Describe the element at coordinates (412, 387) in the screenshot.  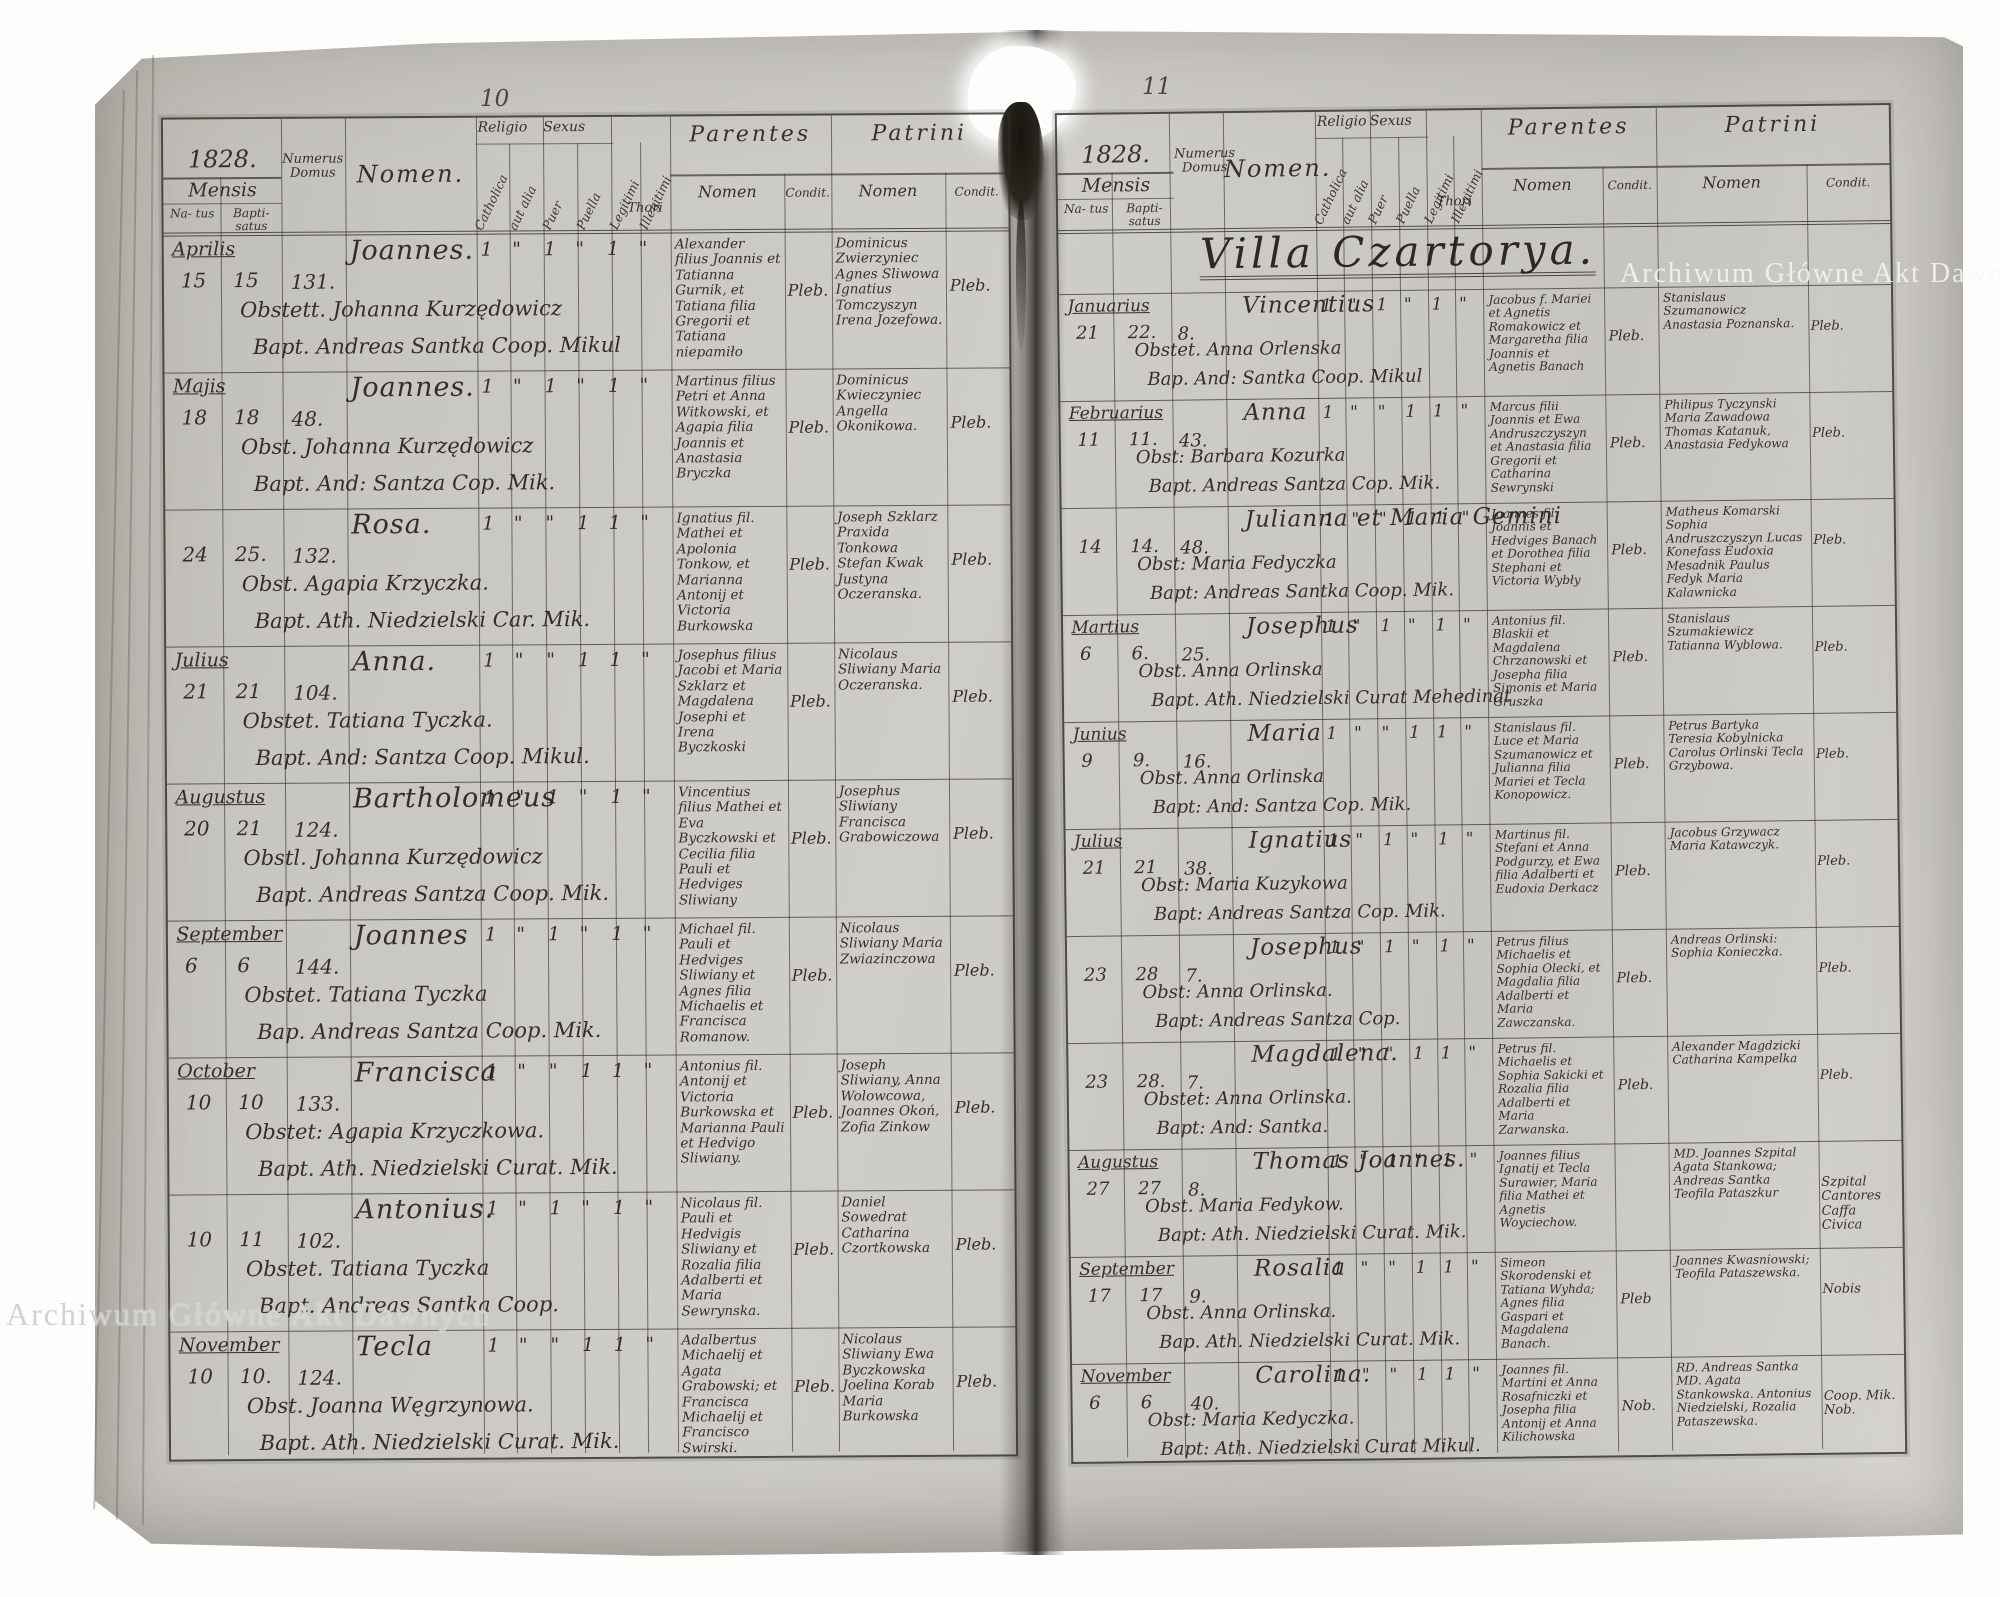
I see `entry-child-name: Joannes.` at that location.